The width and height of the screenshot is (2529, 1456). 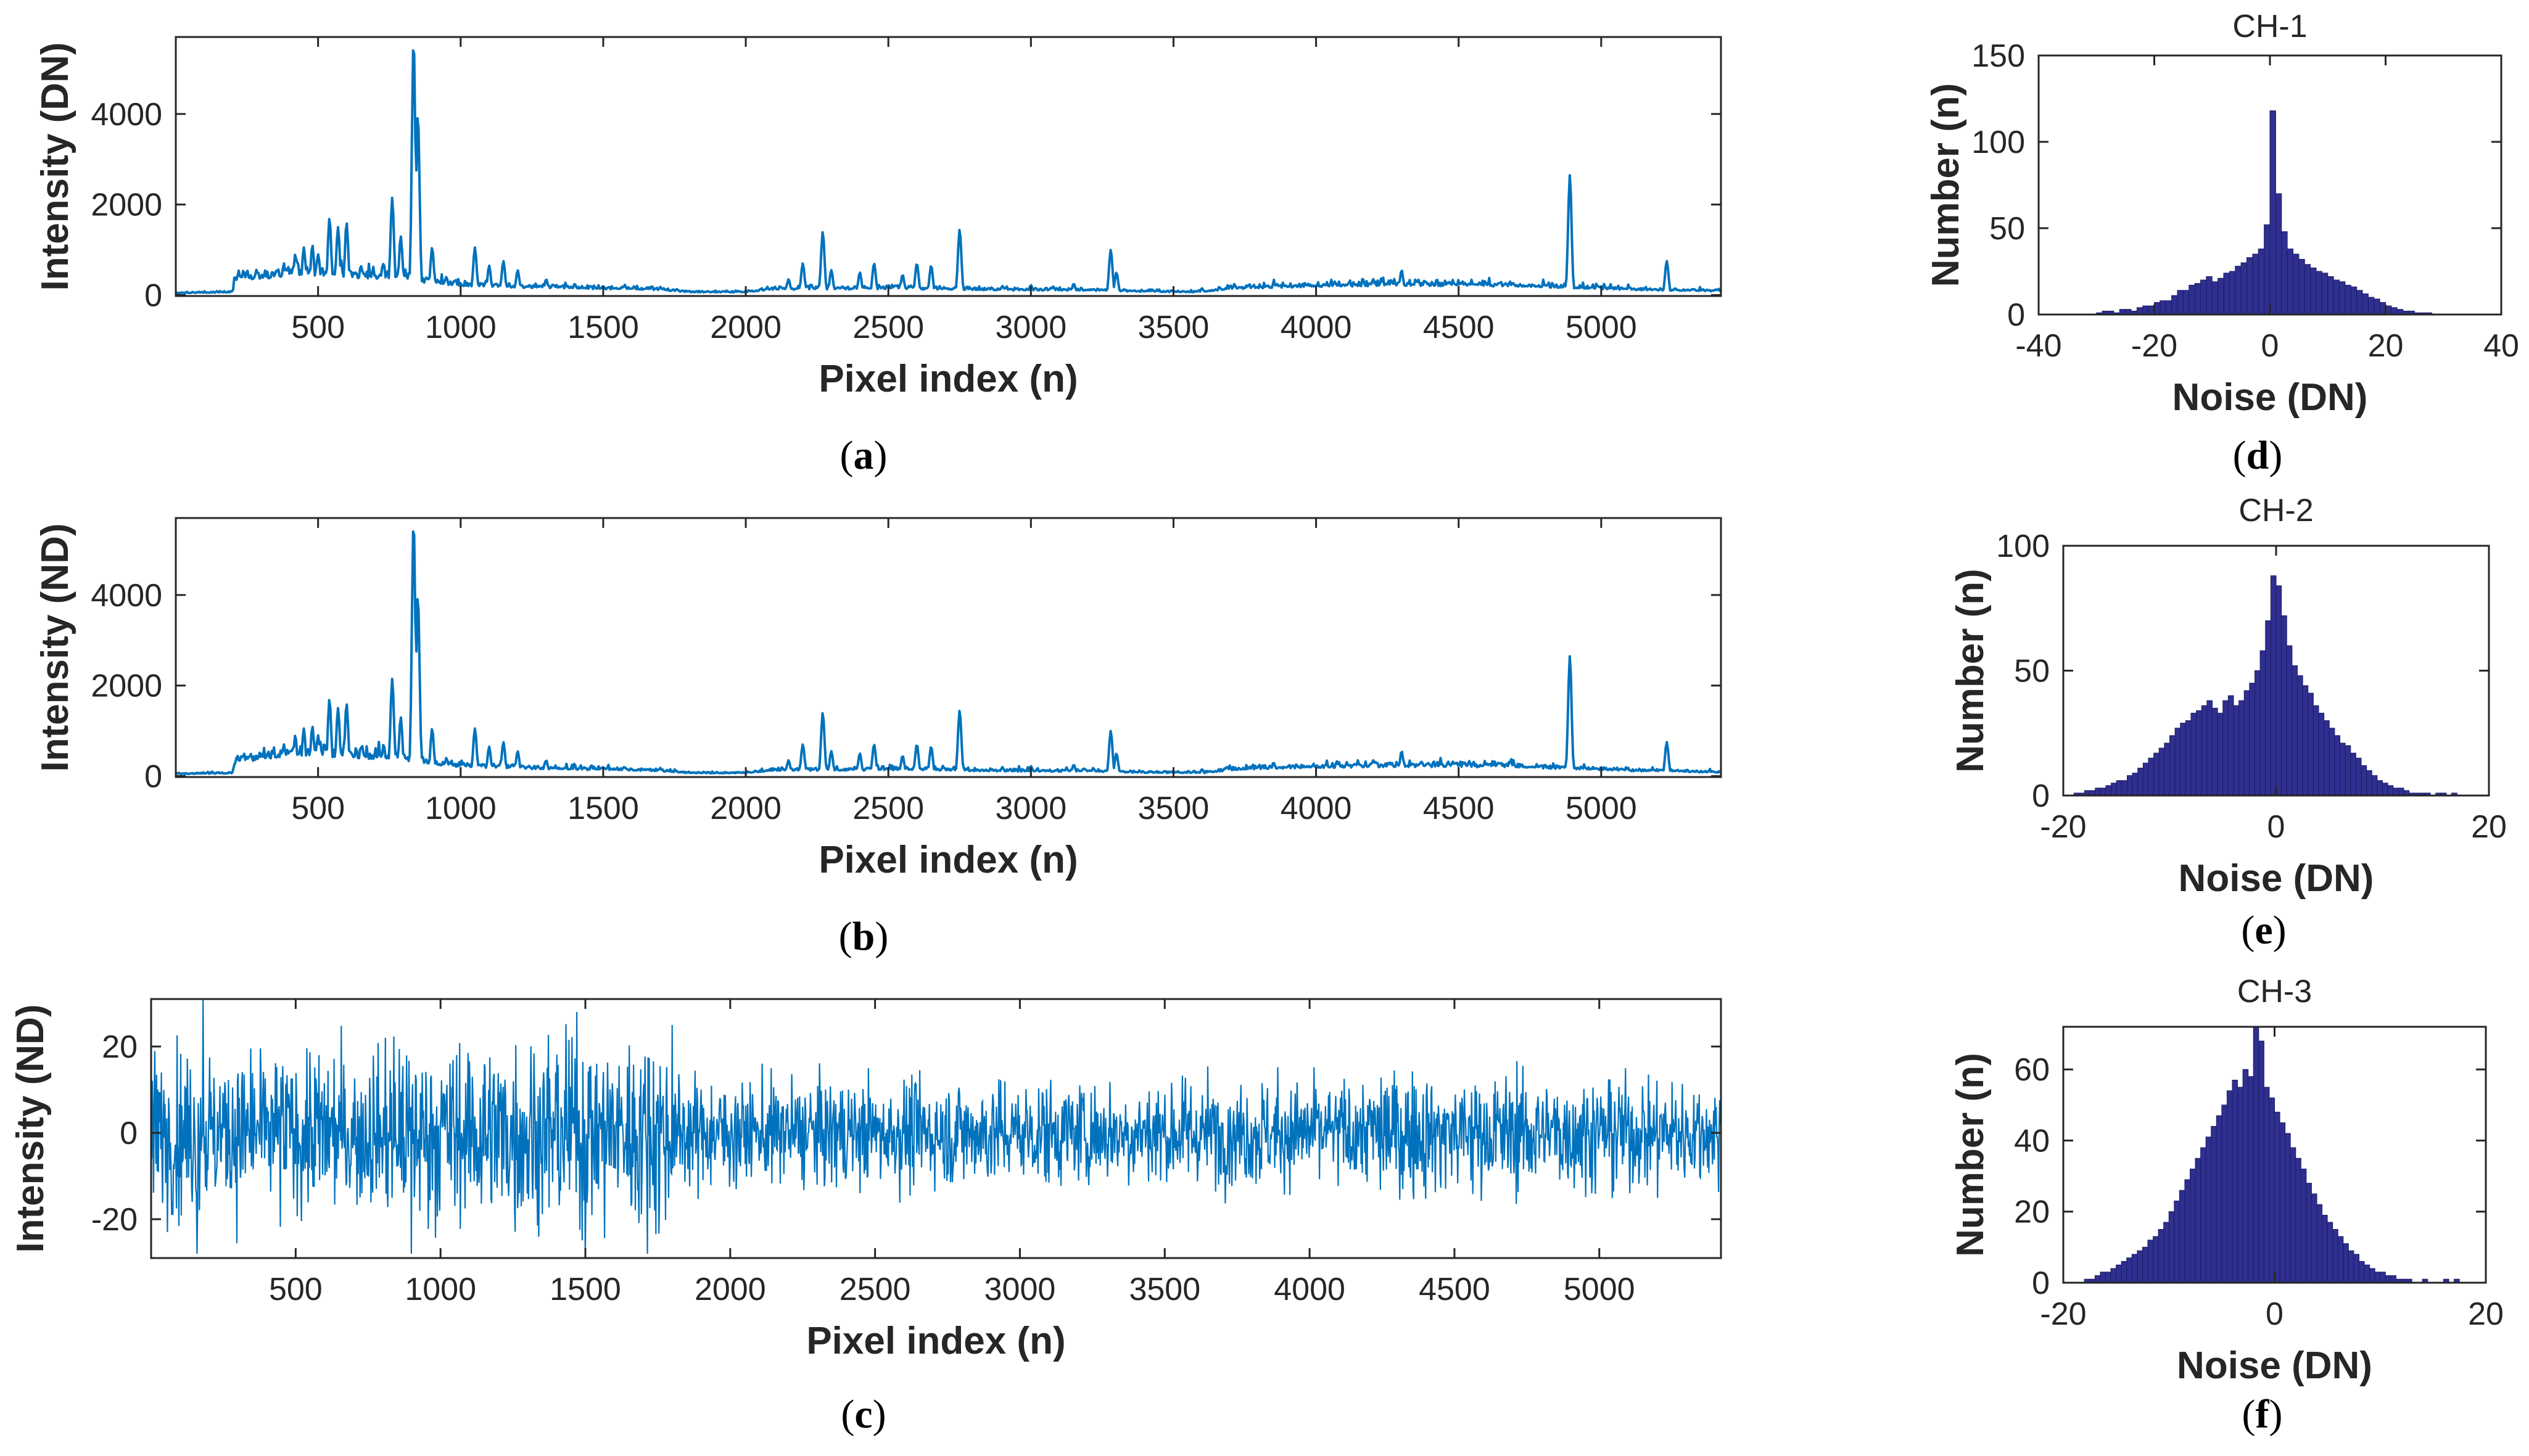 What do you see at coordinates (2274, 992) in the screenshot?
I see `chart-title: CH-3` at bounding box center [2274, 992].